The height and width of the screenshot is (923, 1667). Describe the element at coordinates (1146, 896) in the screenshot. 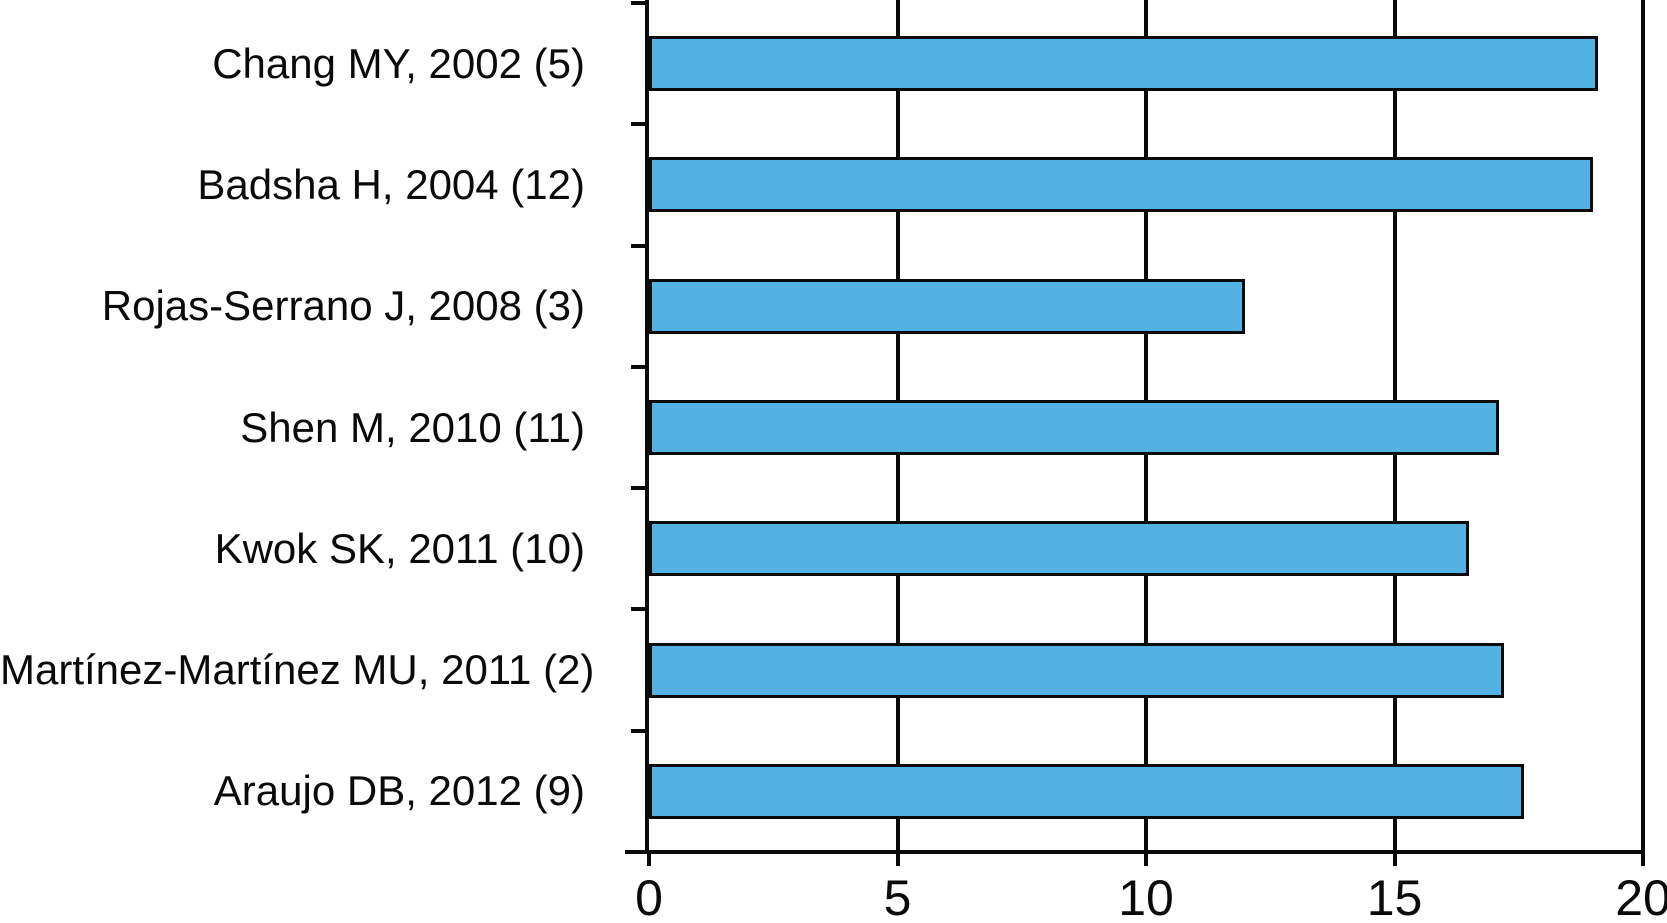

I see `x-tick-label: 10` at that location.